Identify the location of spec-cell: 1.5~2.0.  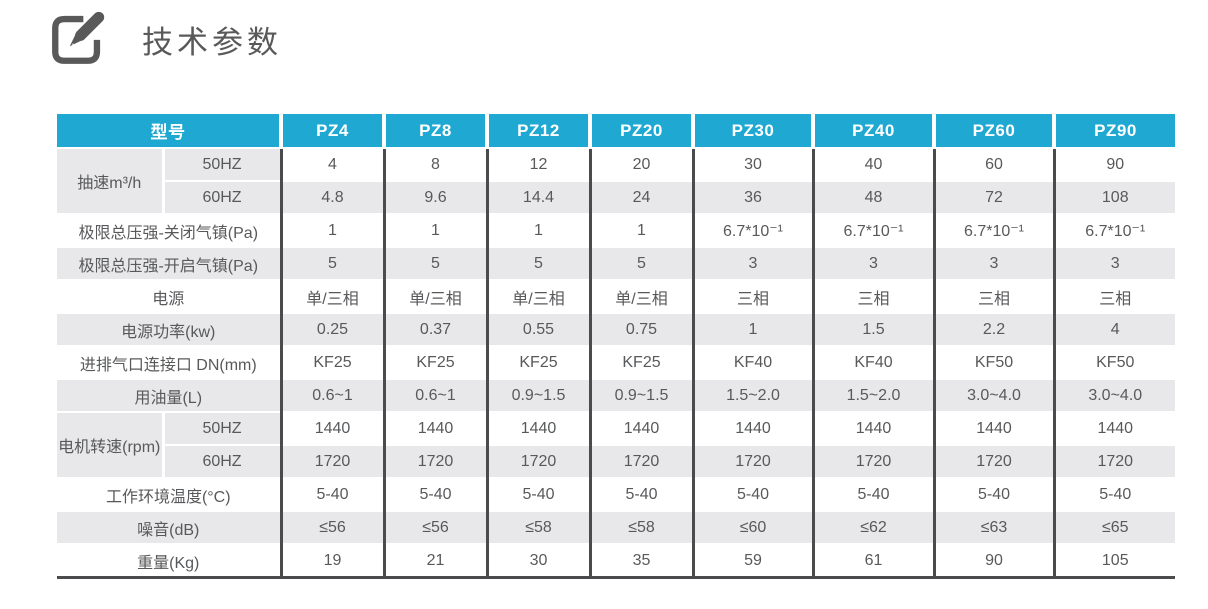
(752, 395).